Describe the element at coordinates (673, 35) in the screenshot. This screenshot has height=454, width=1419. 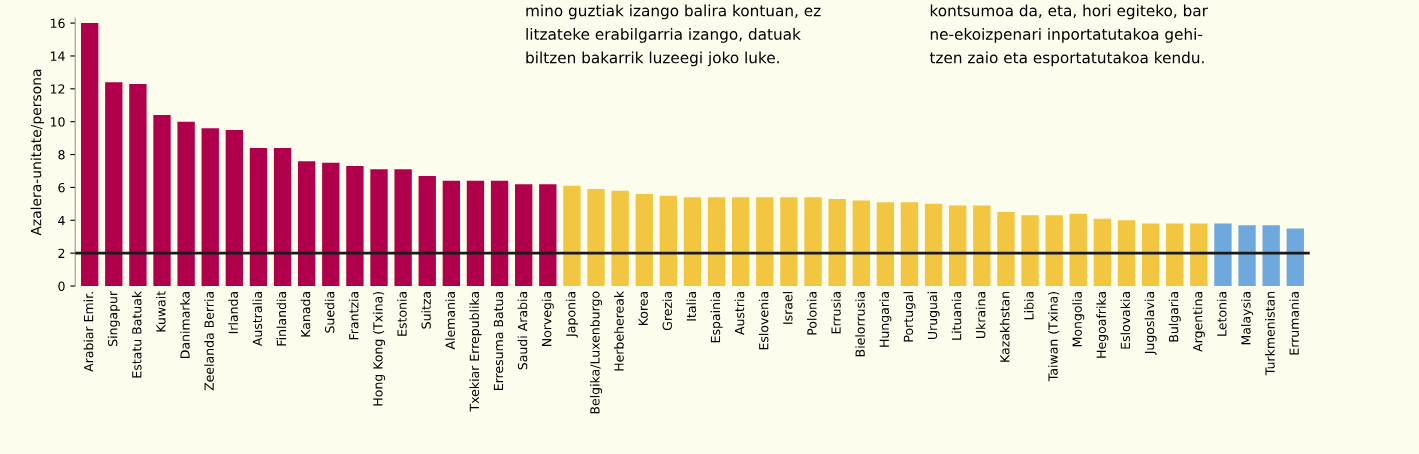
I see `annotation: mino guztiak izango balira kontuan, ez litzateke erabilgarria izango, datuak biltzen bakarrik luzeegi joko luke.` at that location.